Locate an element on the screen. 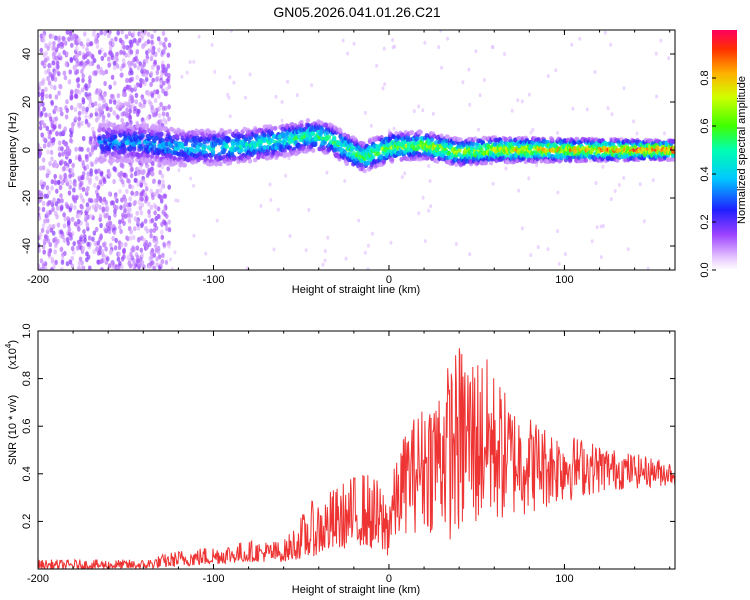 This screenshot has width=750, height=600. colorbar-tick-label: 0.2 is located at coordinates (705, 221).